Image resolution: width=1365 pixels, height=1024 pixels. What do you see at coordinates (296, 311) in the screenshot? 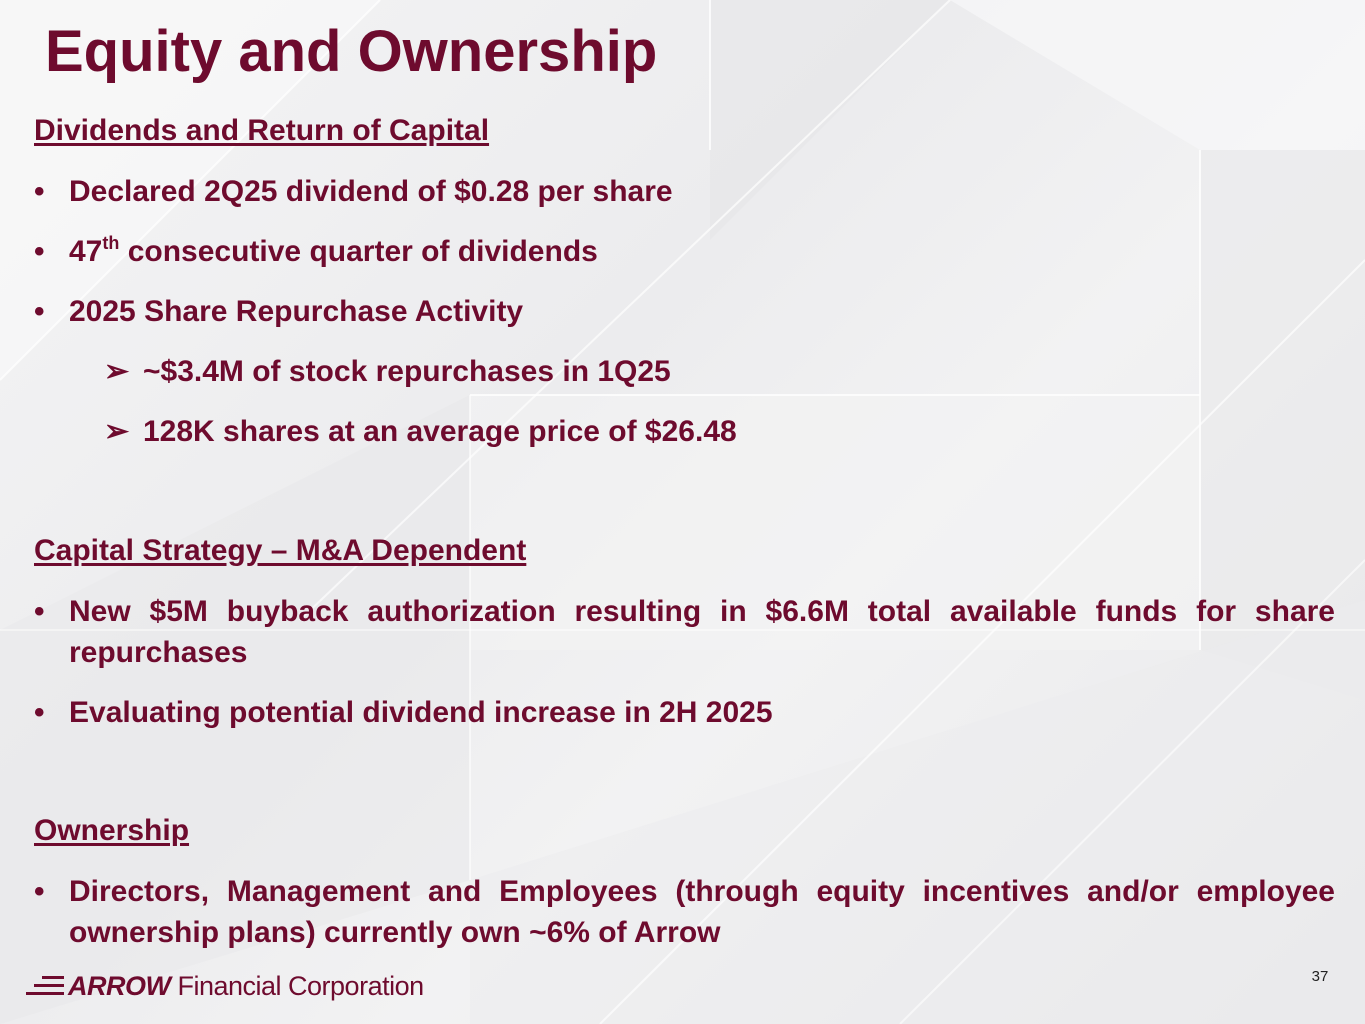
I see `bullet-text: 2025 Share Repurchase Activity` at bounding box center [296, 311].